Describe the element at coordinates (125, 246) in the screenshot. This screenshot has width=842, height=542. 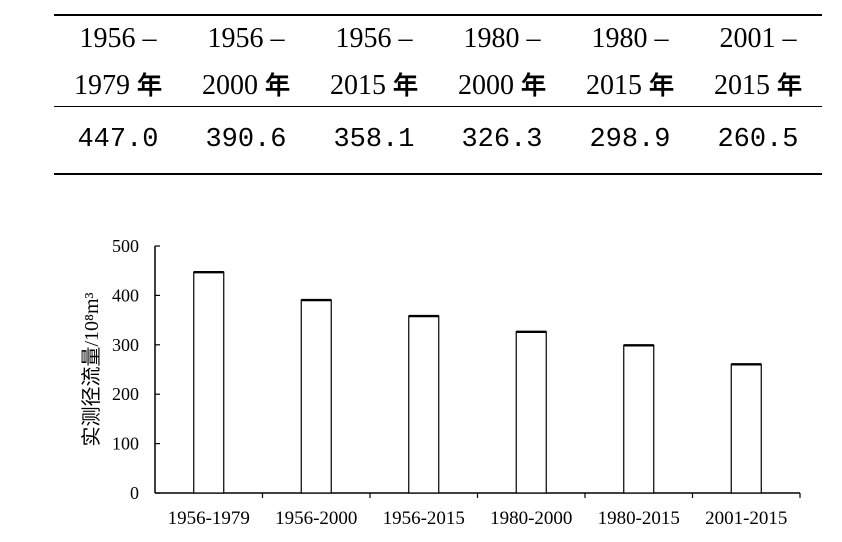
I see `y-tick-label: 500` at that location.